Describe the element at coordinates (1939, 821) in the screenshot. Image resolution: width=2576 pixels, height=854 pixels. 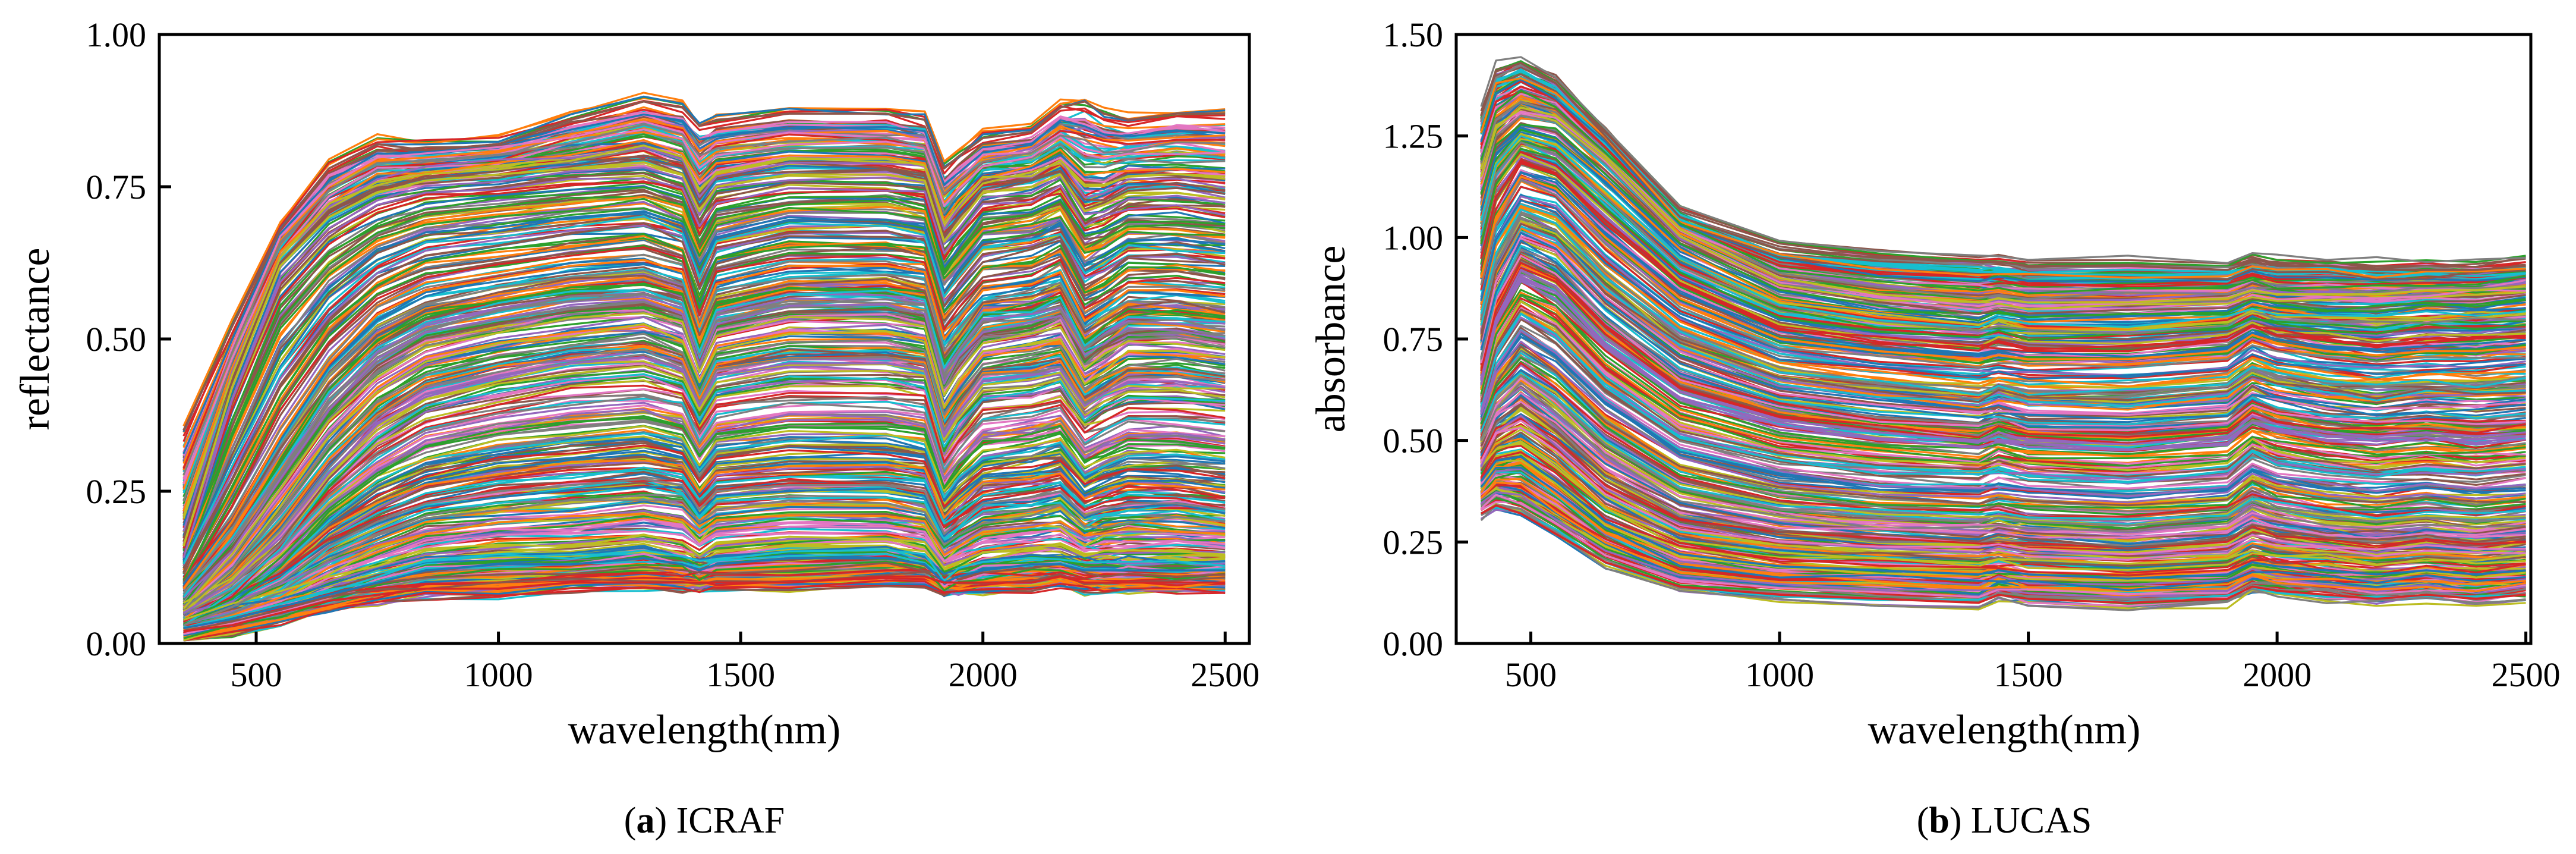
I see `panel-b-letter: b` at that location.